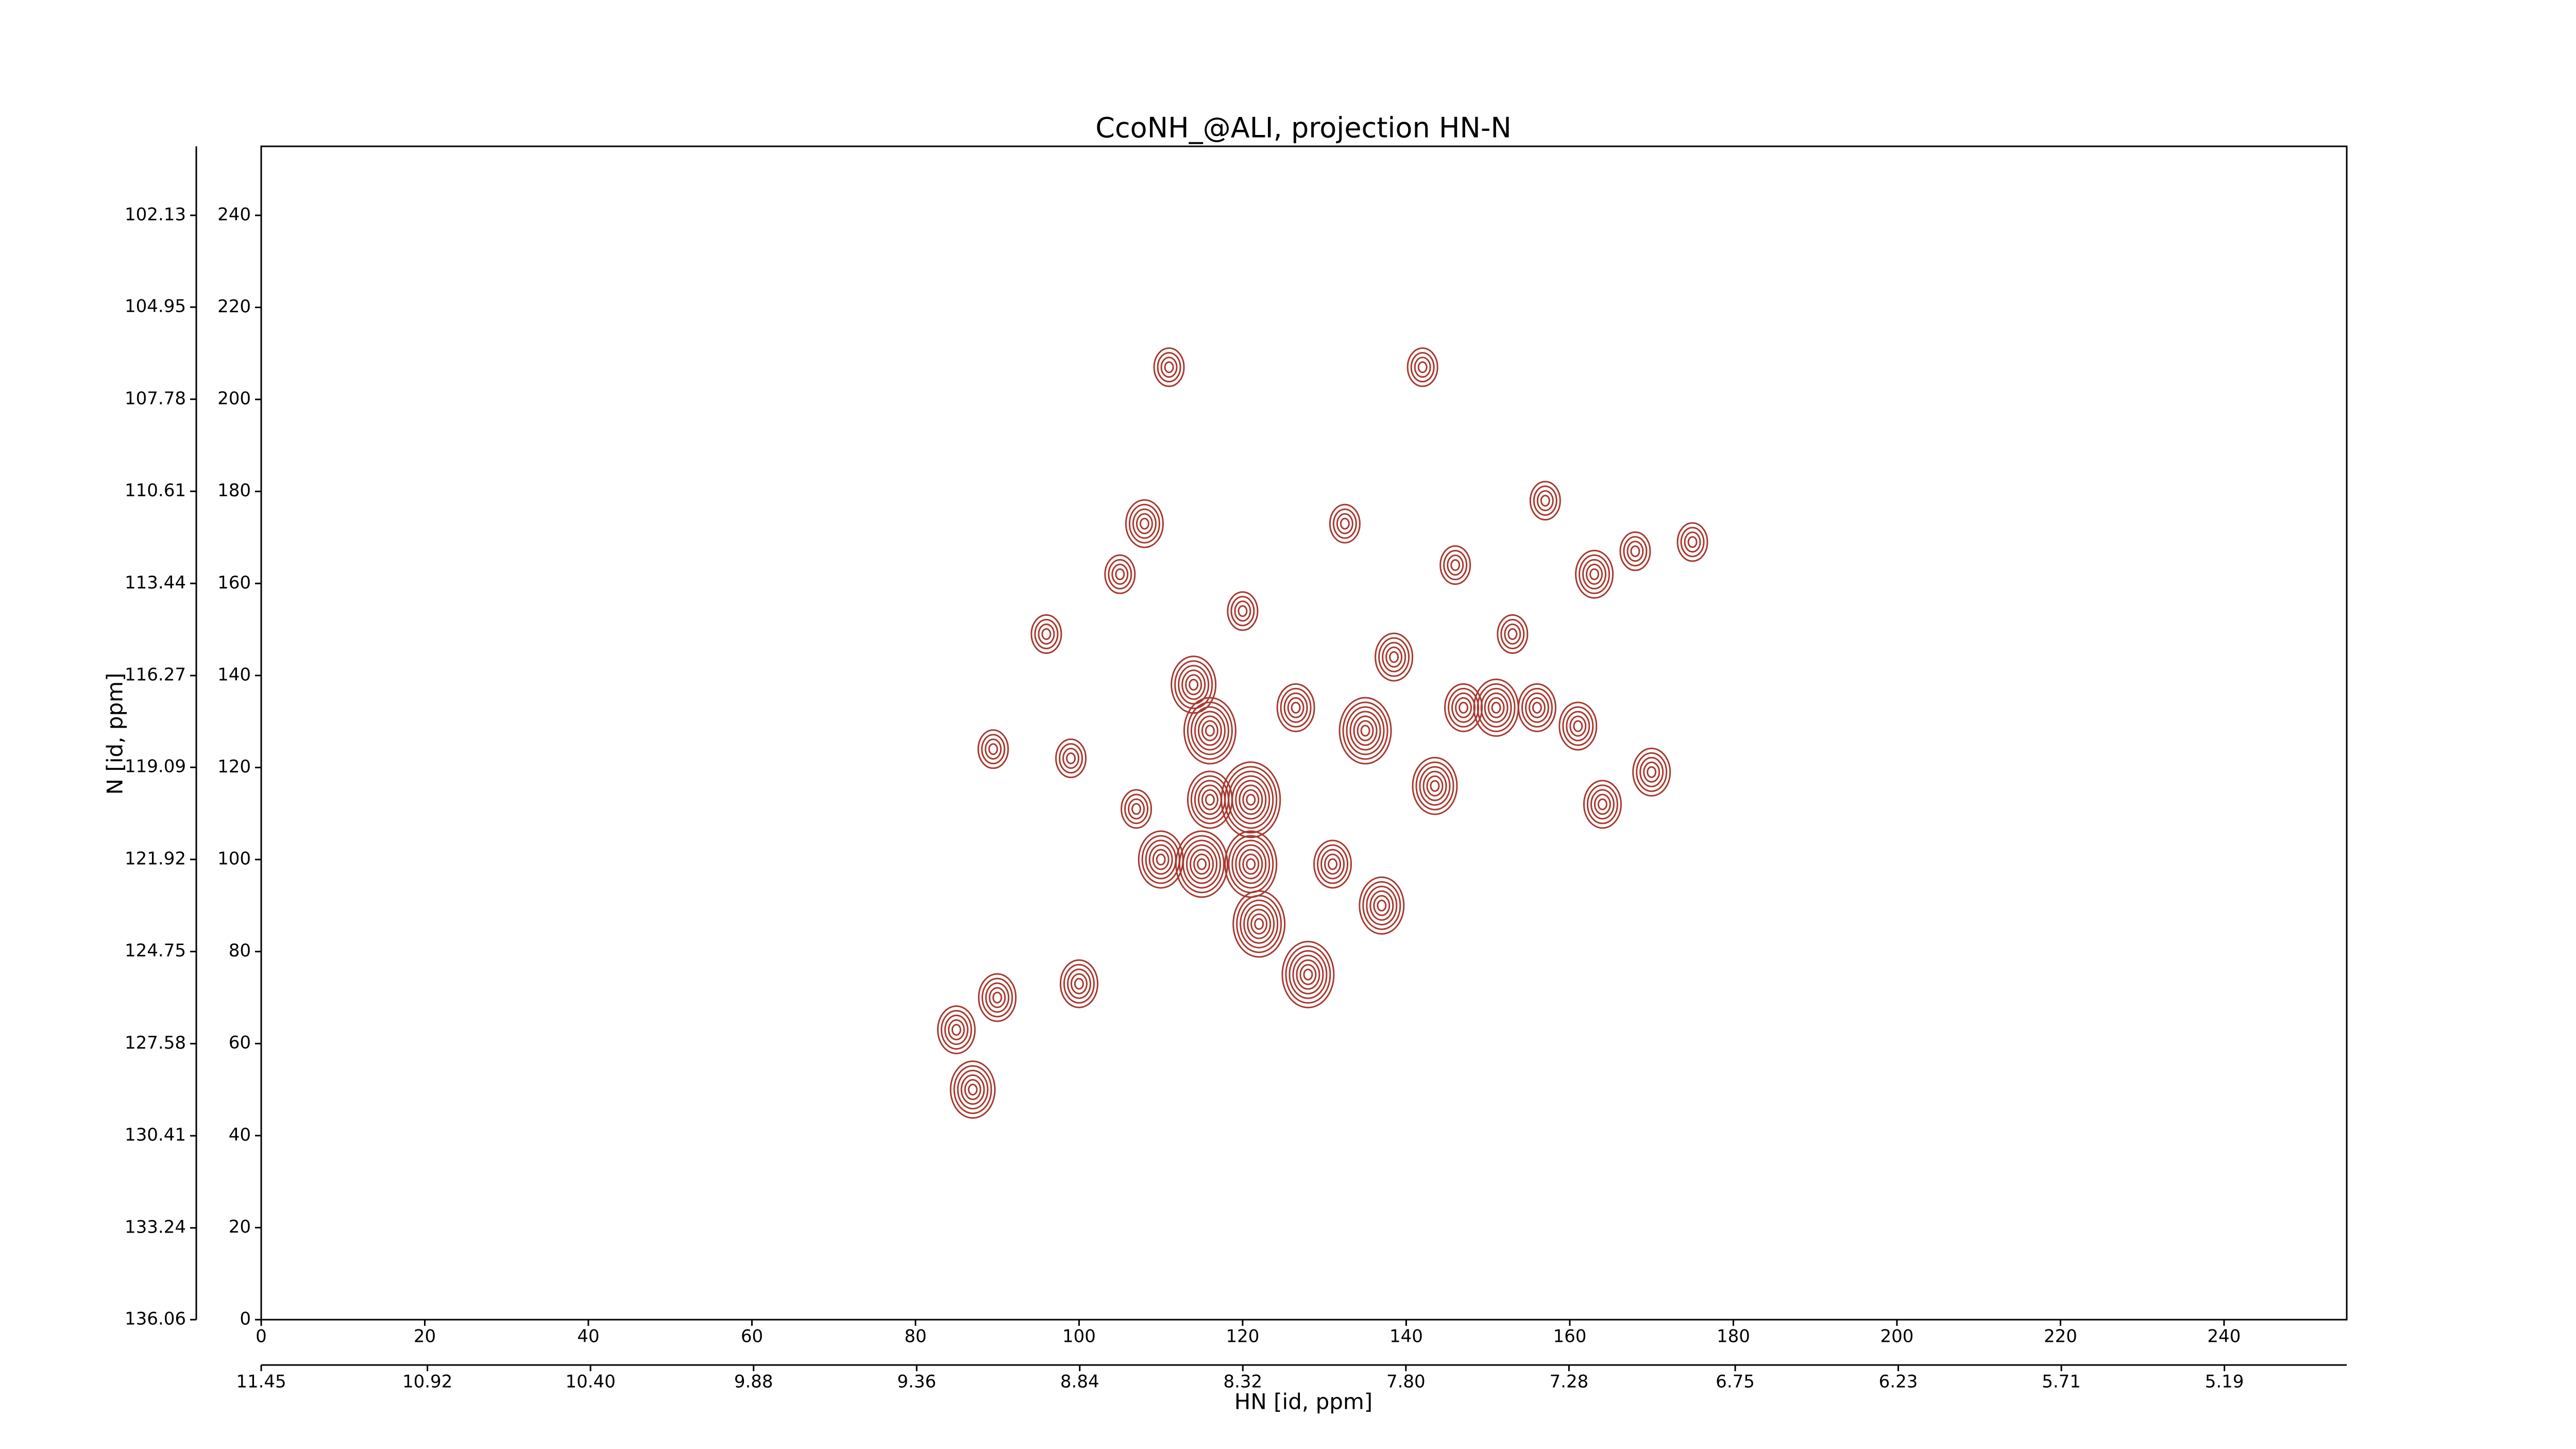  I want to click on y2-tick-label: 121.92, so click(155, 858).